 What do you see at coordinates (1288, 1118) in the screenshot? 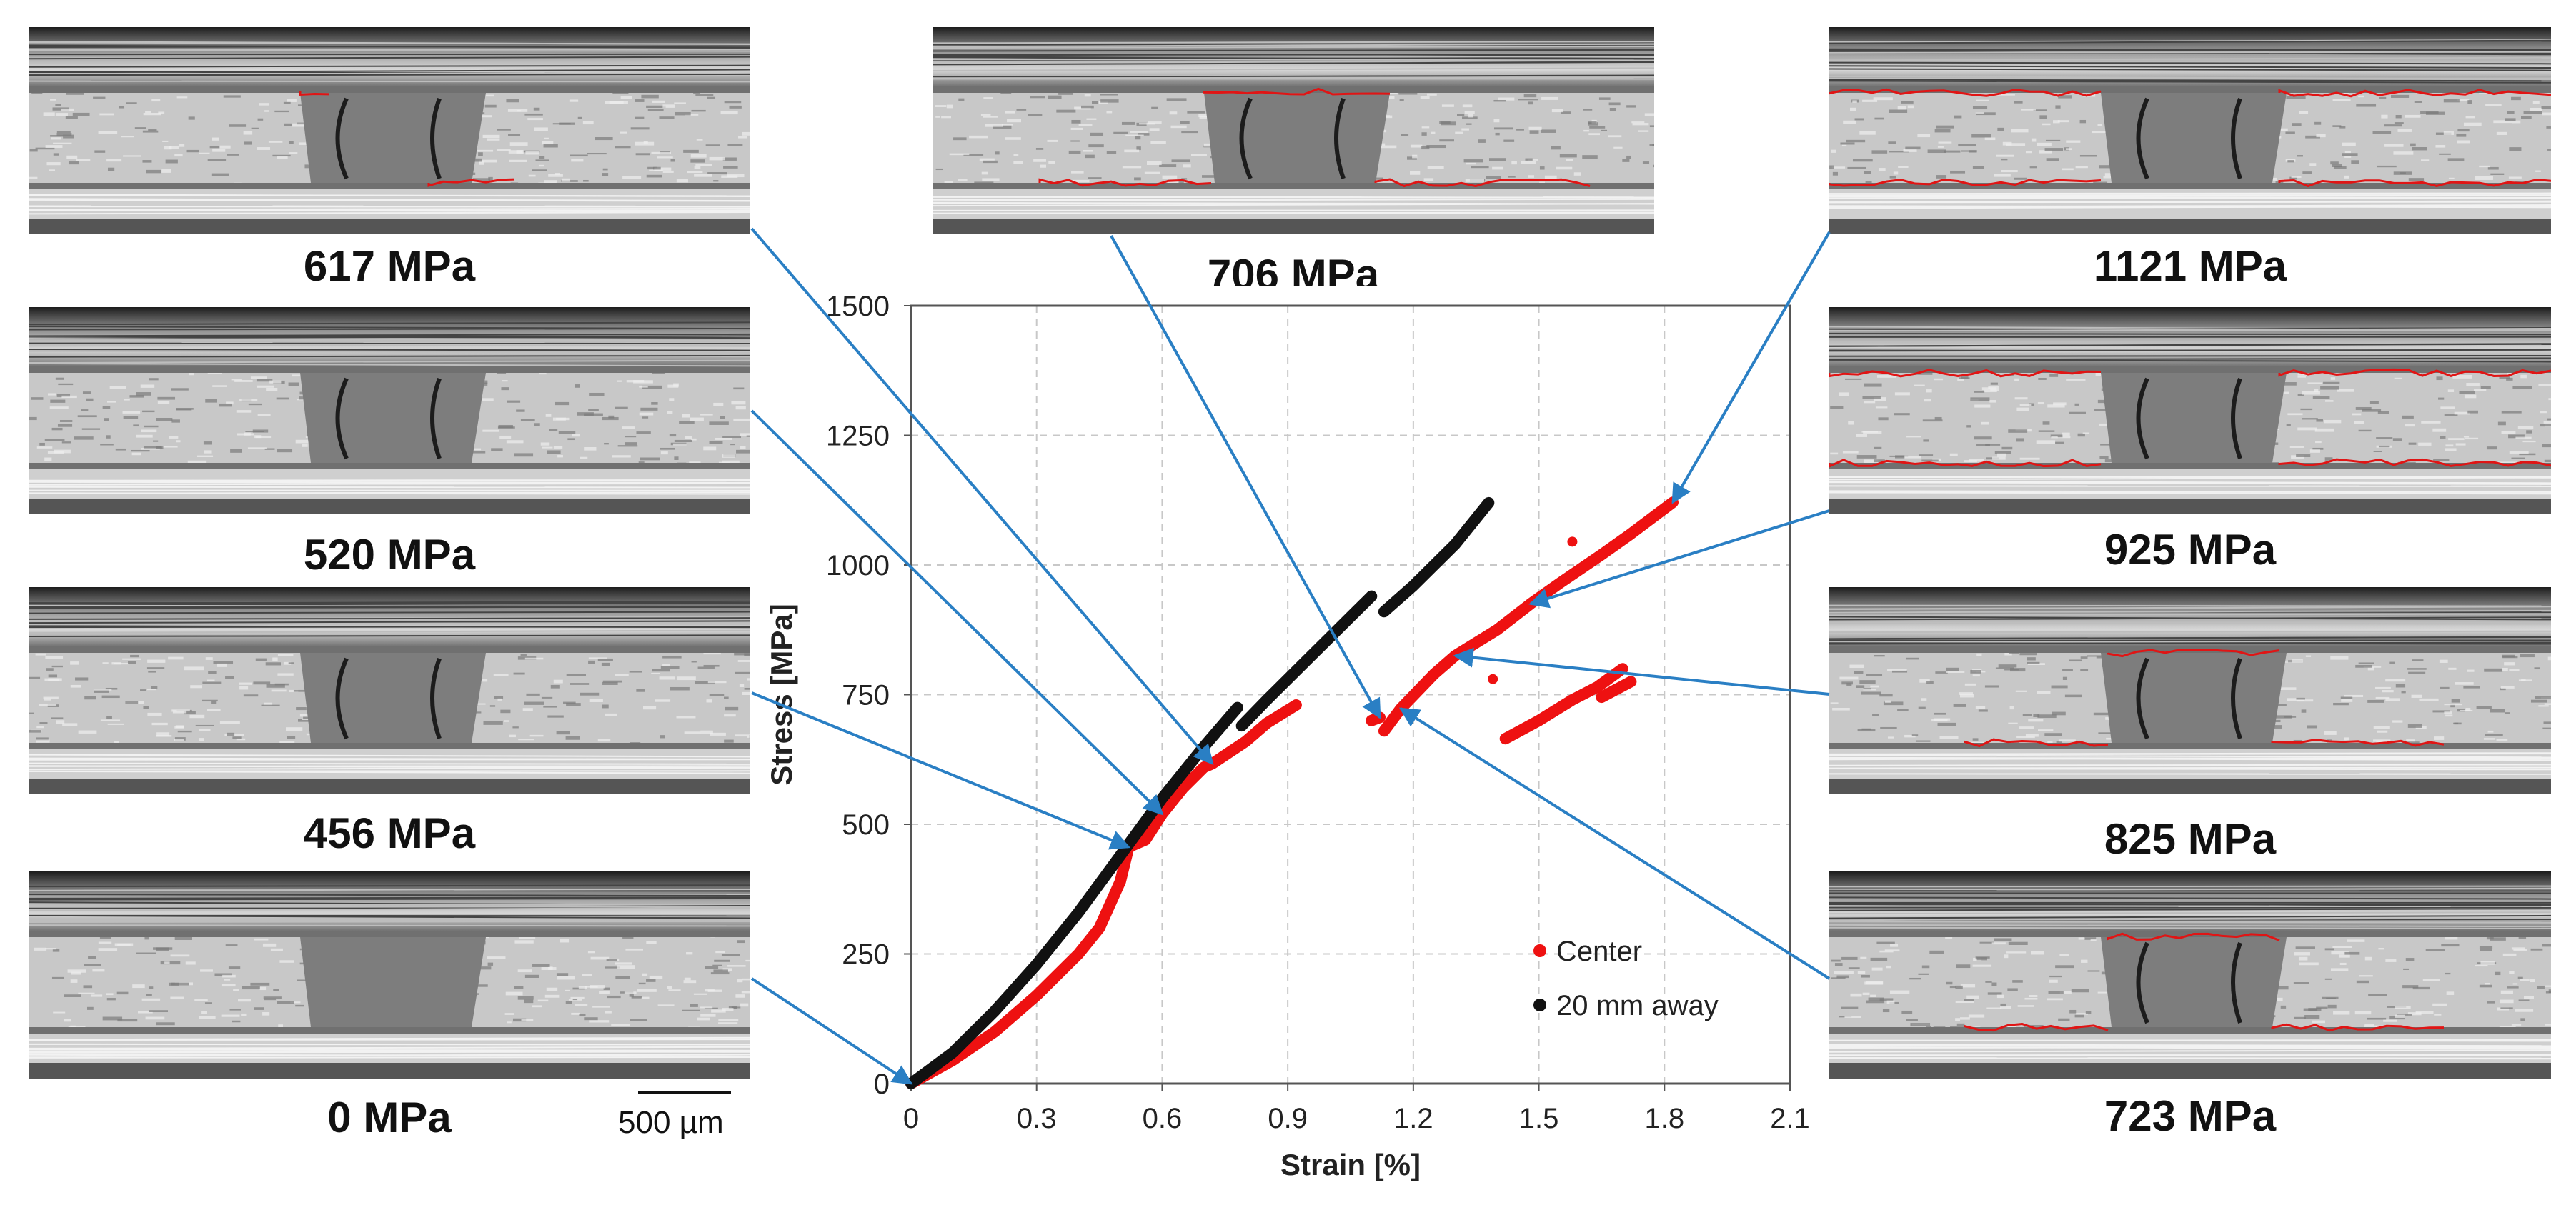
I see `x-tick-label: 0.9` at bounding box center [1288, 1118].